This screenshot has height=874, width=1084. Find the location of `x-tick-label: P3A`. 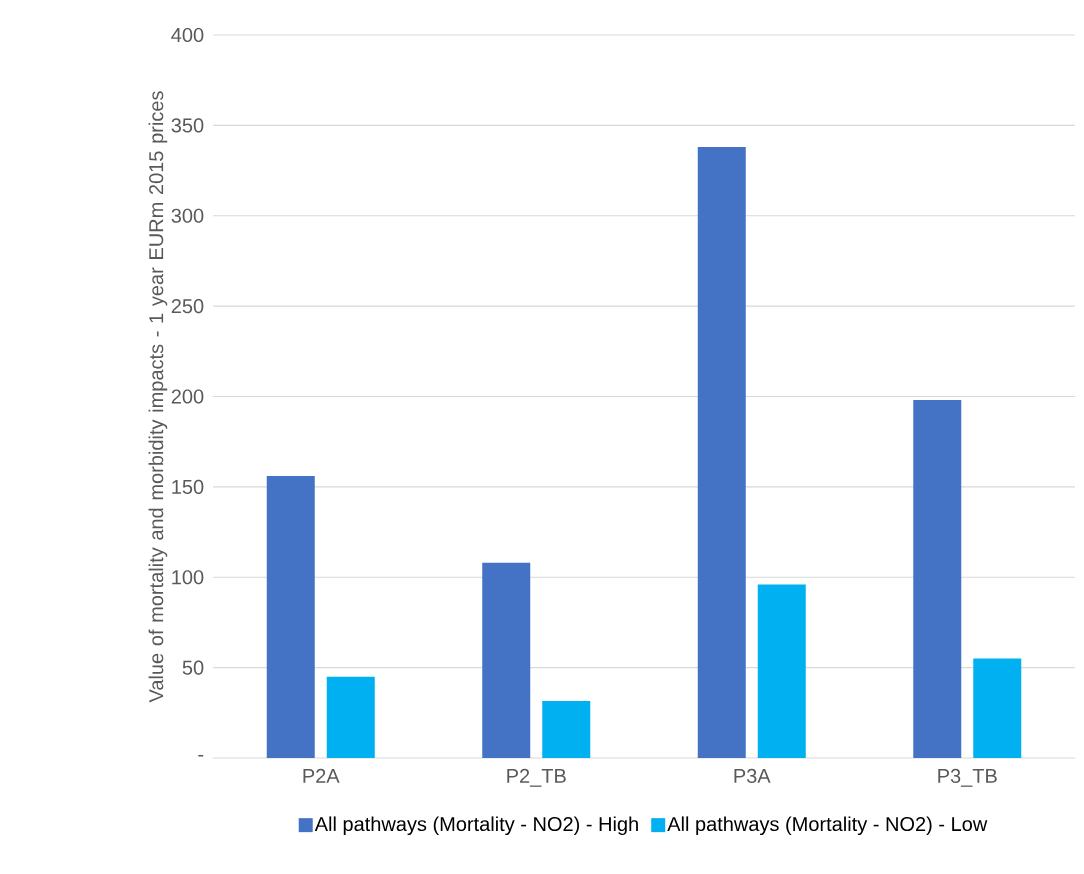

x-tick-label: P3A is located at coordinates (752, 776).